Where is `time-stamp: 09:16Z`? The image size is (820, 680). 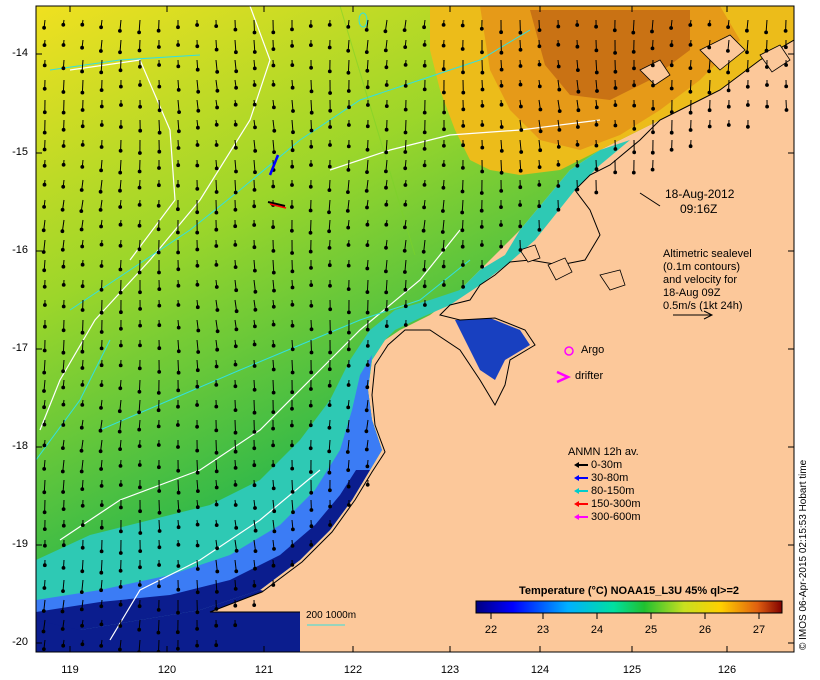 time-stamp: 09:16Z is located at coordinates (699, 209).